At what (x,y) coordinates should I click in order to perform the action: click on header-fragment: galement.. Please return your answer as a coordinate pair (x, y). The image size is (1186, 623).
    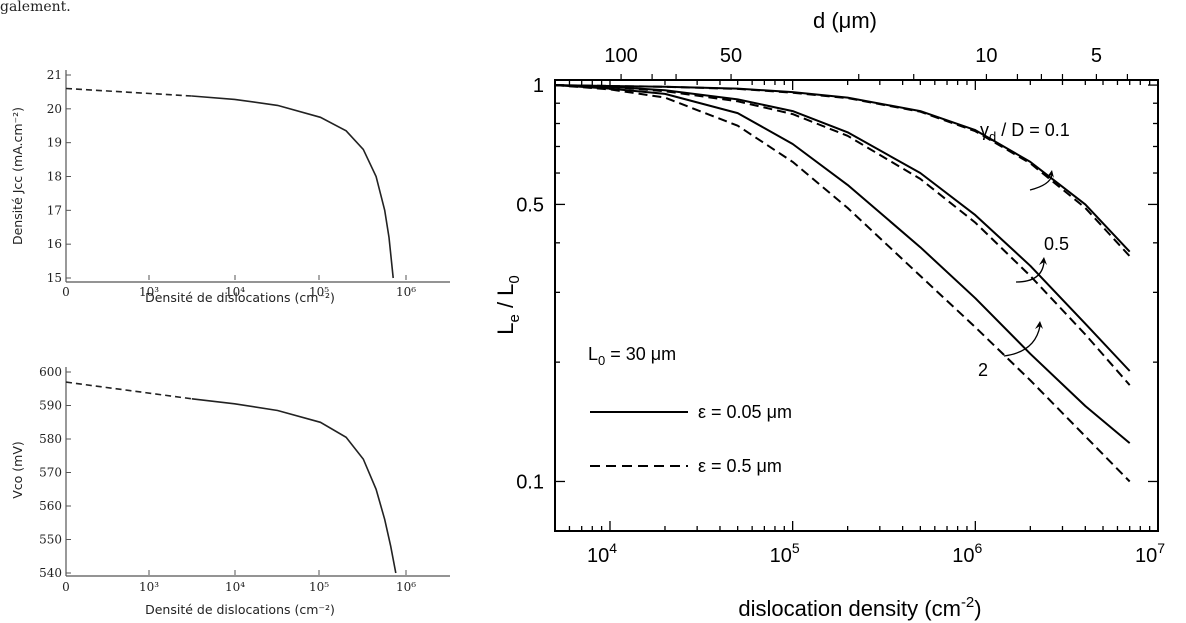
    Looking at the image, I should click on (35, 7).